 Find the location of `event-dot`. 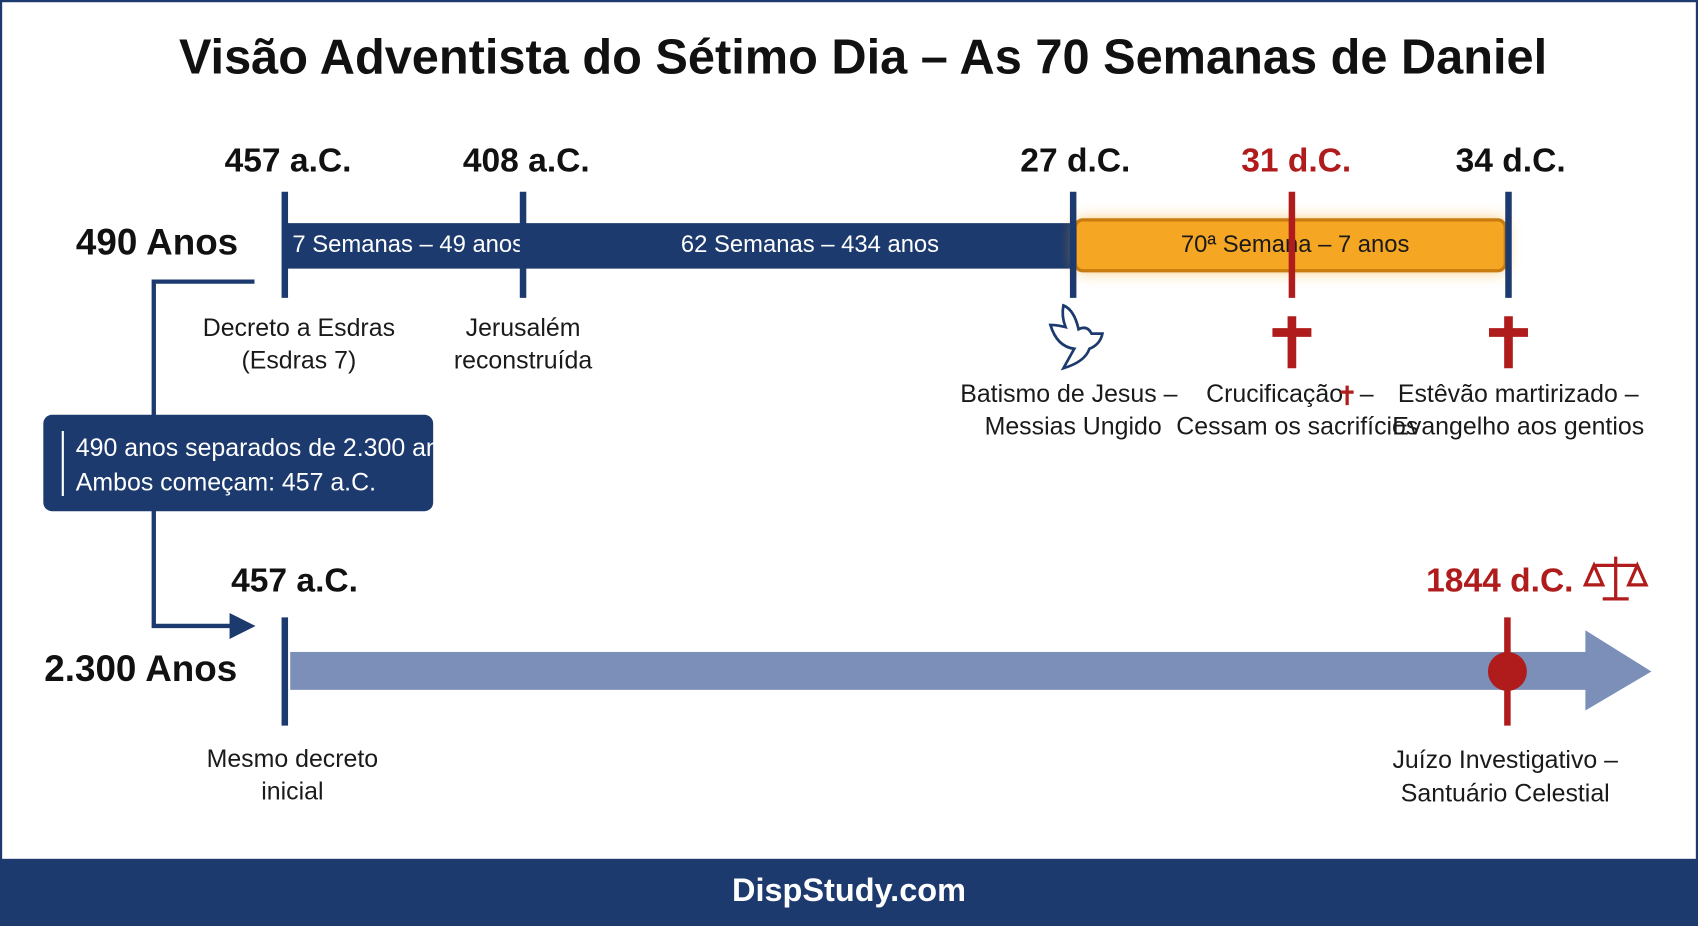

event-dot is located at coordinates (1507, 671).